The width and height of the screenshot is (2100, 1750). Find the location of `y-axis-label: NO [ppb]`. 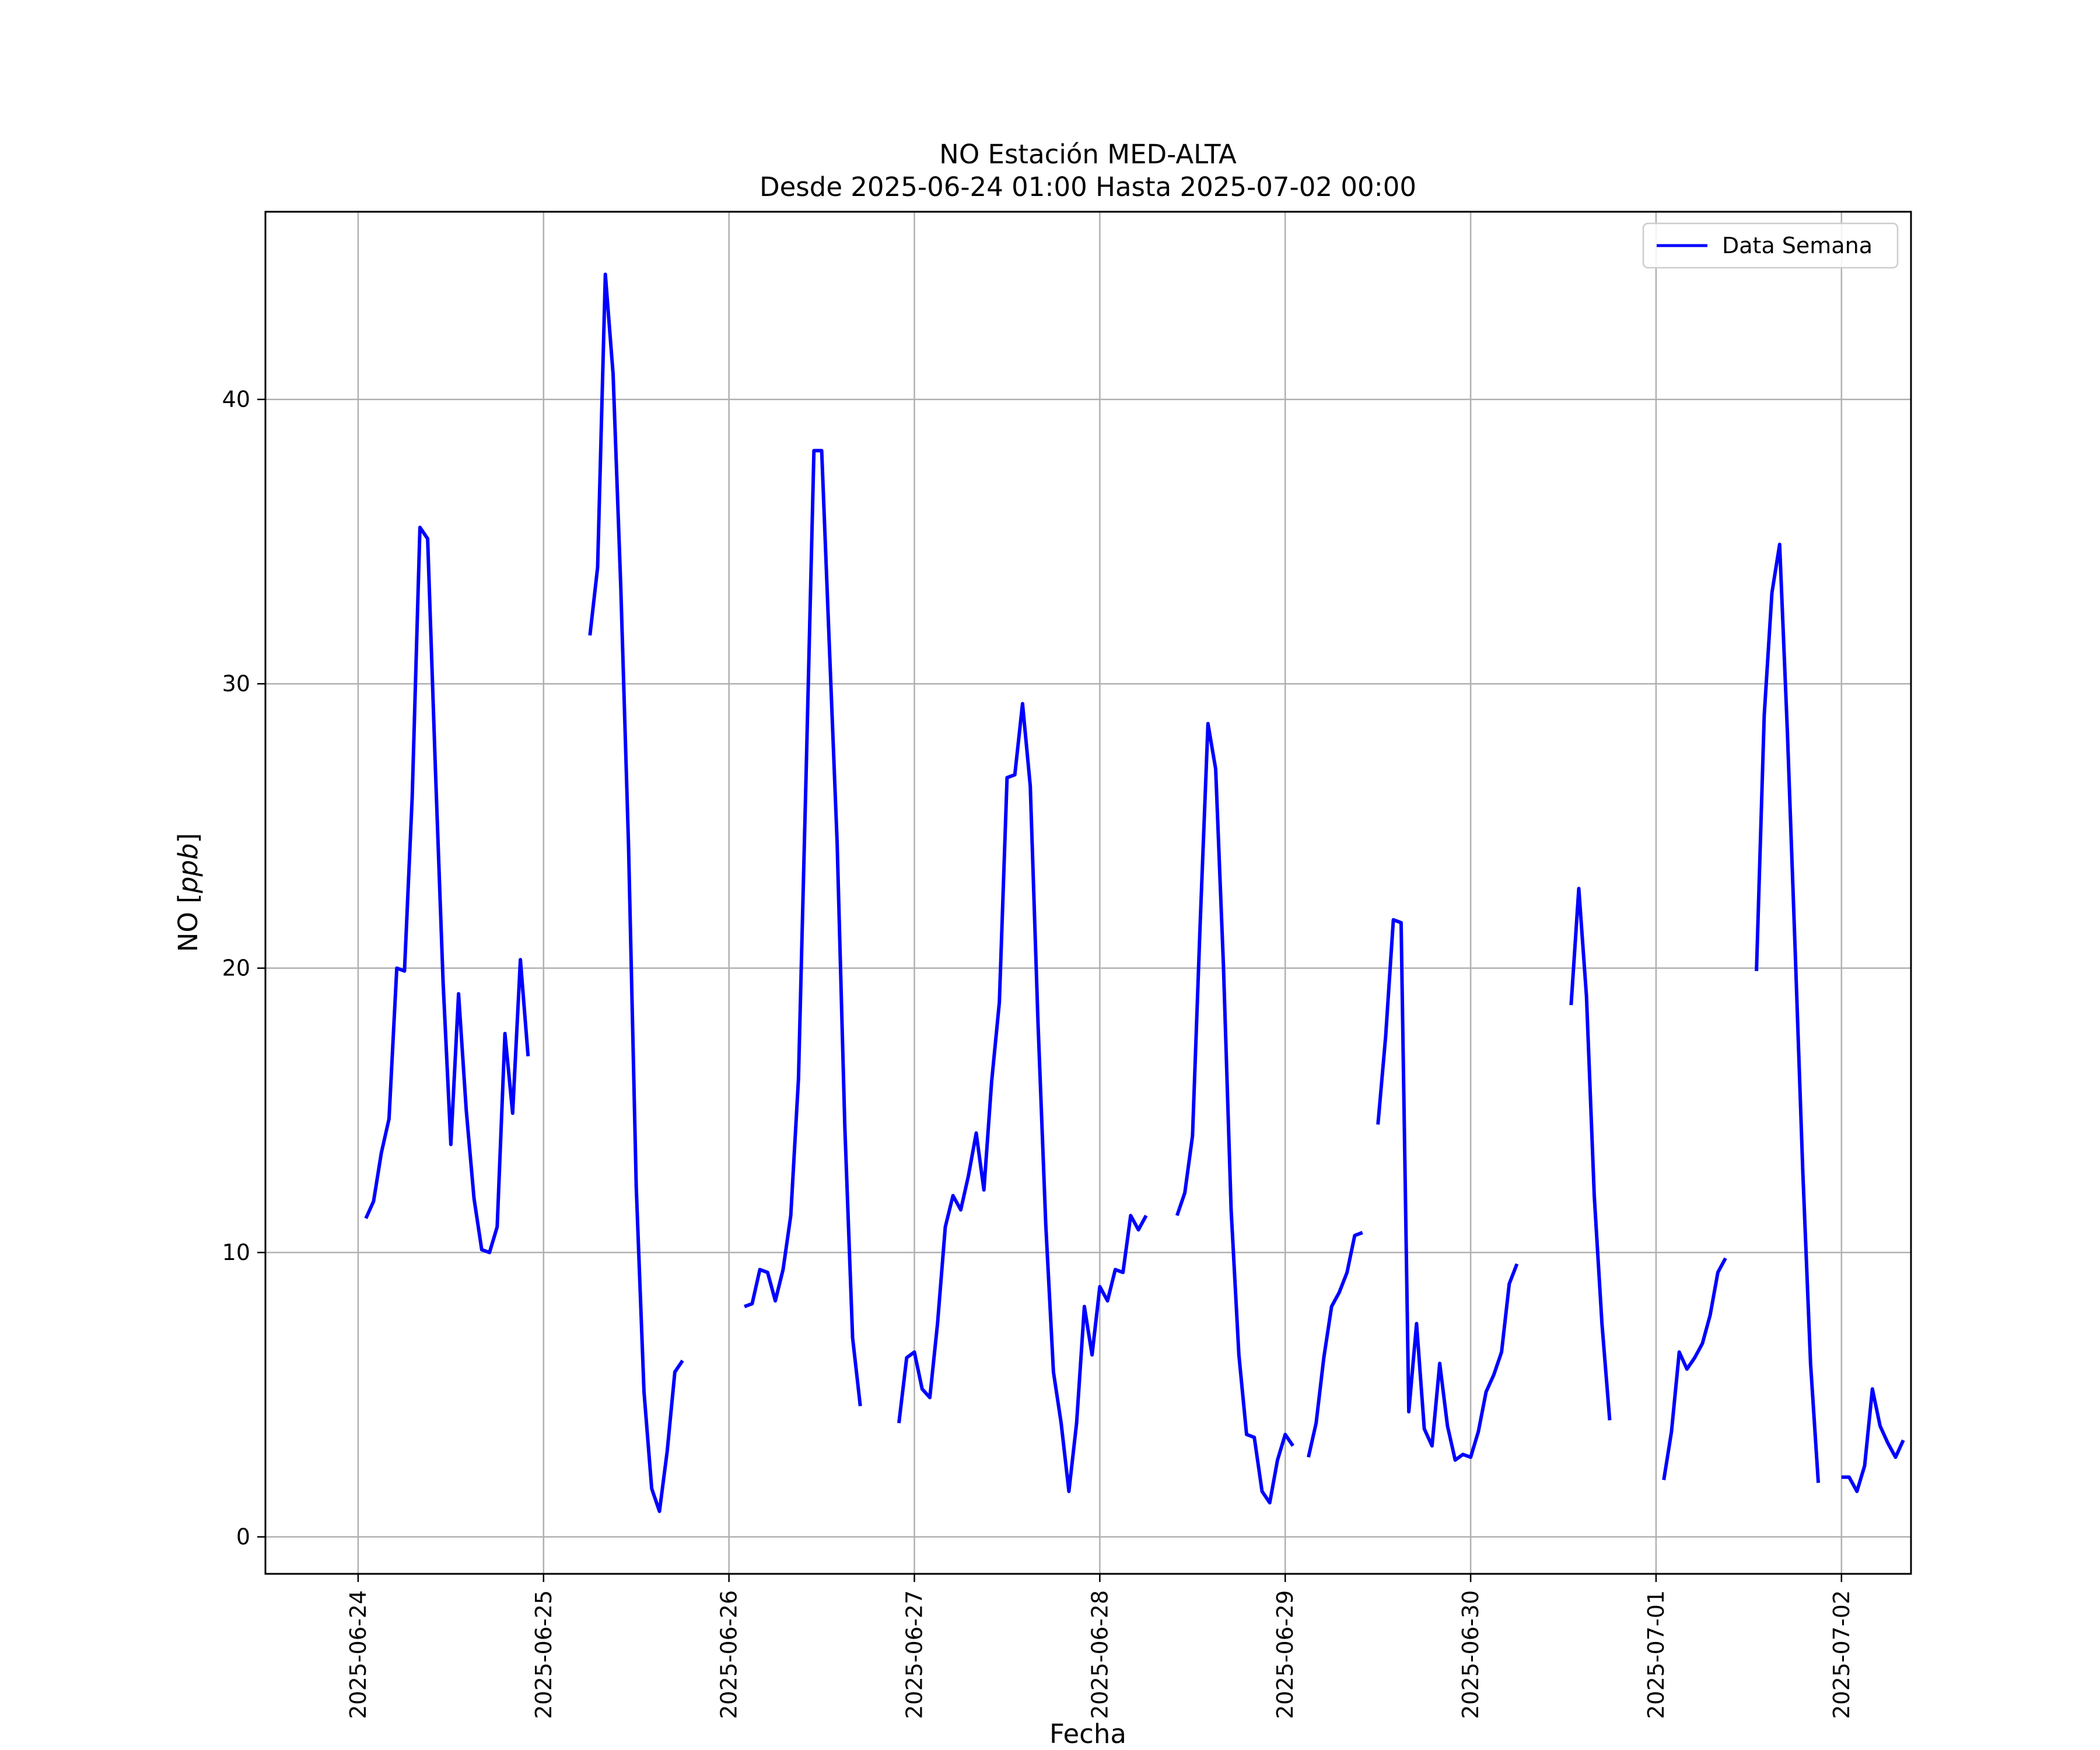

y-axis-label: NO [ppb] is located at coordinates (188, 892).